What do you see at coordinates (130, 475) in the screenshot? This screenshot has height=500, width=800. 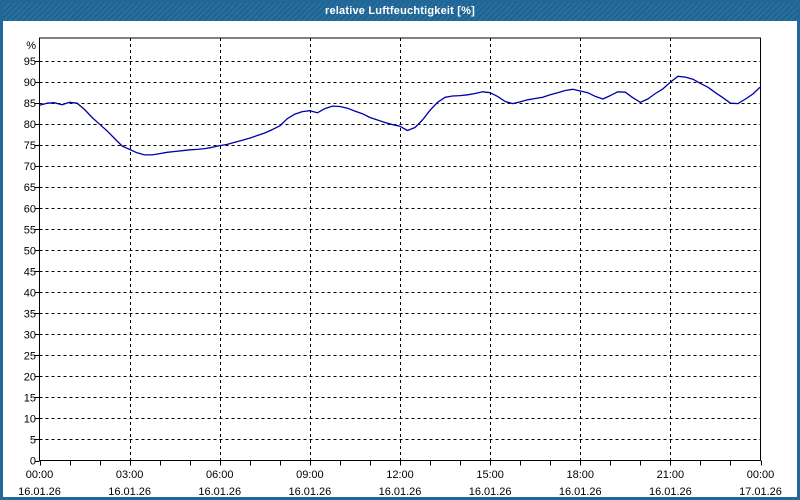 I see `x-tick-time-label: 03:00` at bounding box center [130, 475].